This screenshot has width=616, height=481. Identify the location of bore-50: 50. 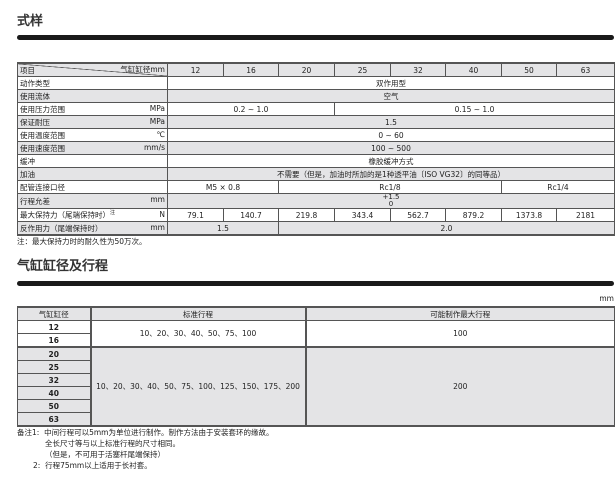
(529, 69).